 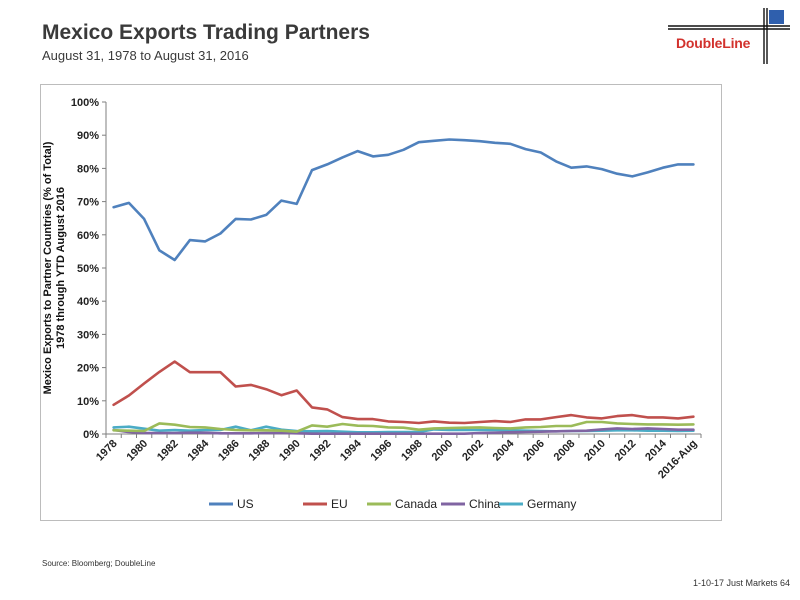 What do you see at coordinates (137, 451) in the screenshot?
I see `x-tick-label: 1980` at bounding box center [137, 451].